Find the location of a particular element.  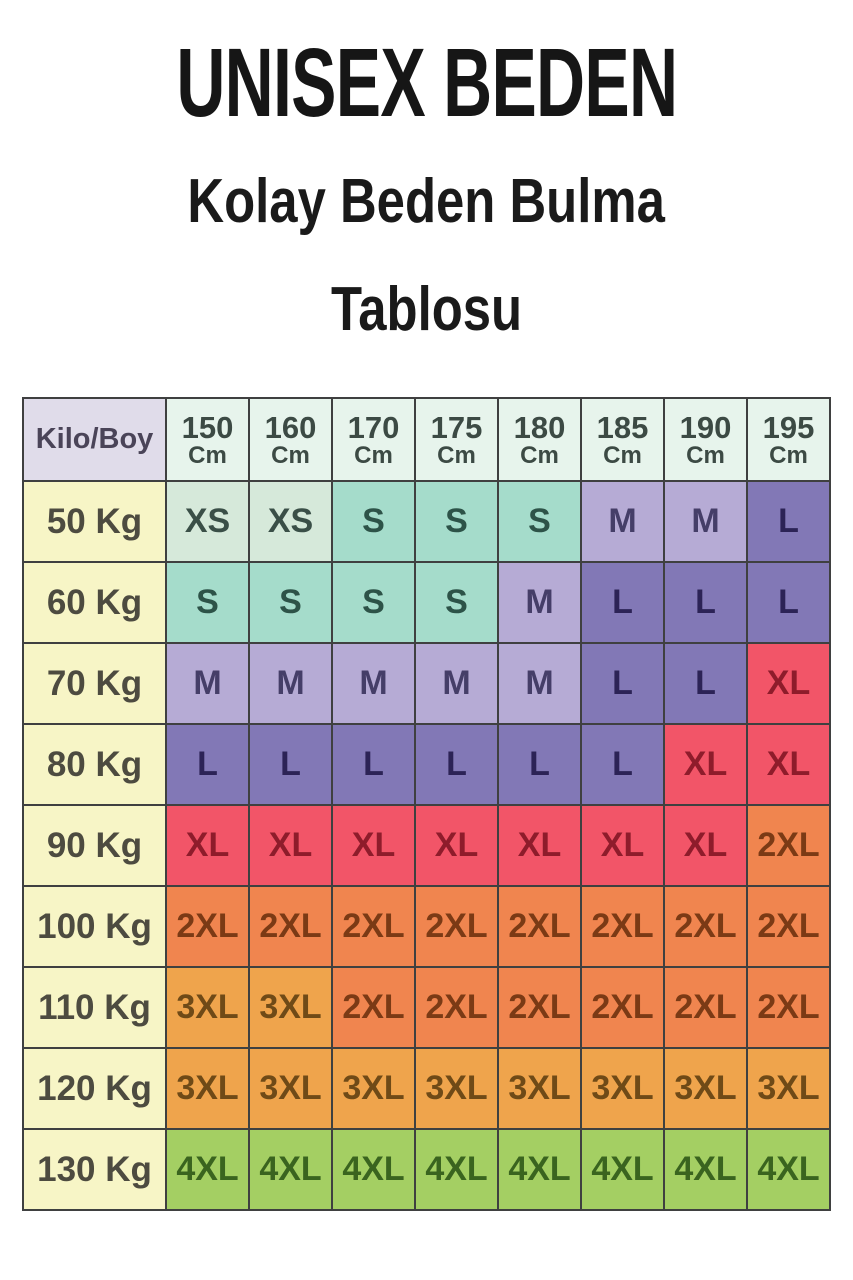

col-header-180: 180 Cm is located at coordinates (539, 439).